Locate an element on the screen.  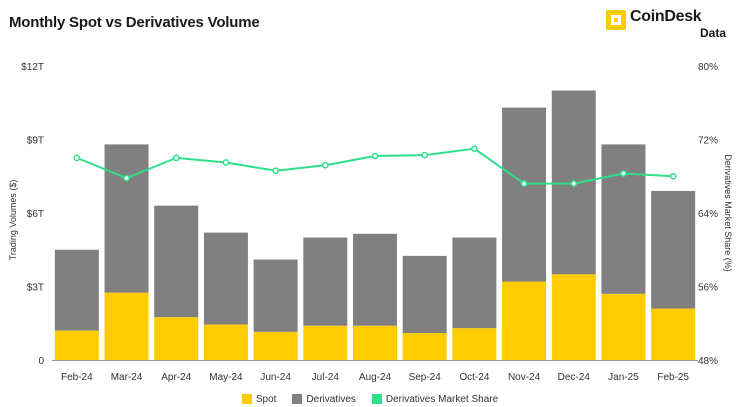
legend-item-share: Derivatives Market Share is located at coordinates (435, 399).